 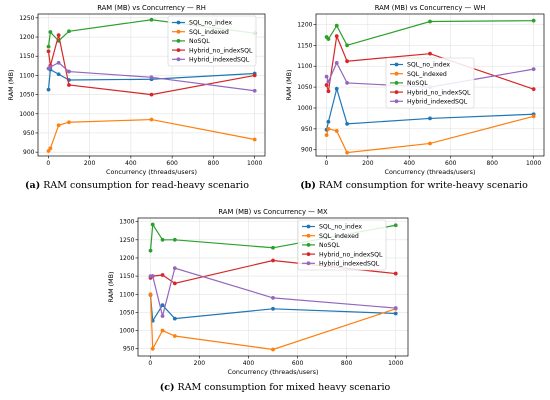 I want to click on legend-box, so click(x=342, y=245).